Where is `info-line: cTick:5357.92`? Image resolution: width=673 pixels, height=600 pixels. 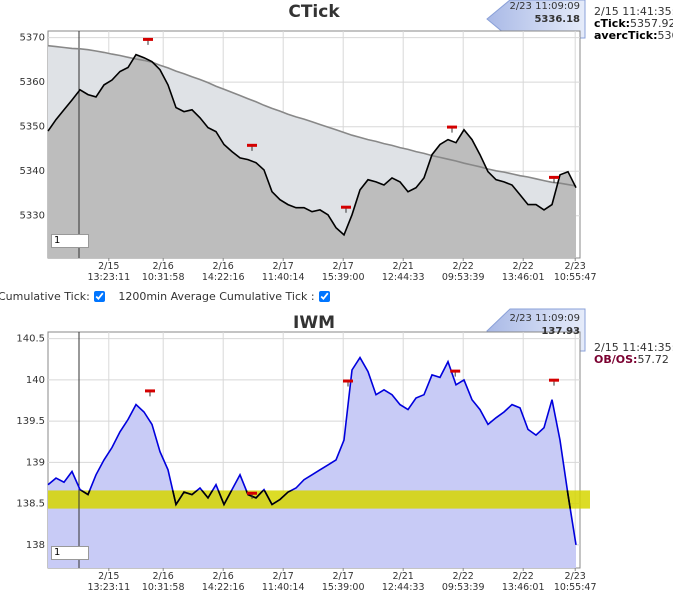
info-line: cTick:5357.92 is located at coordinates (633, 24).